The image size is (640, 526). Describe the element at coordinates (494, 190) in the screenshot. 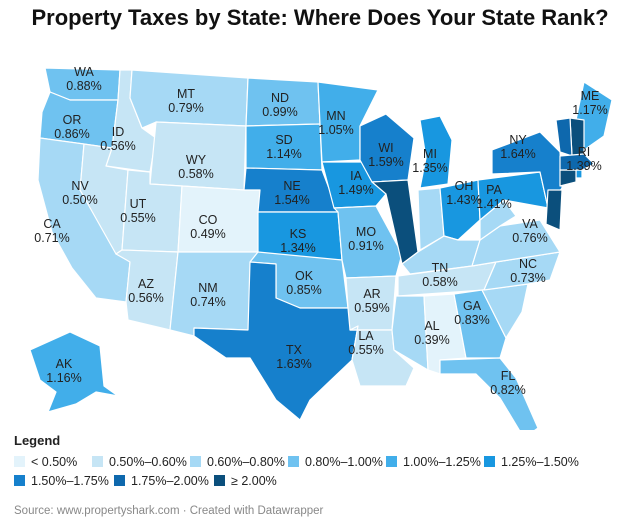

I see `state-code-label: PA` at that location.